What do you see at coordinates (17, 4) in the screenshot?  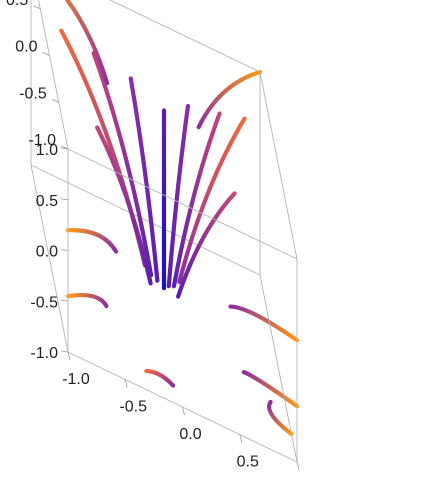 I see `y-tick-label: 0.5` at bounding box center [17, 4].